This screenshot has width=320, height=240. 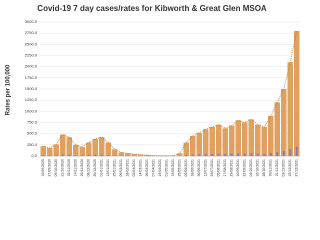 I want to click on x-tick-label: 07/04/2021, so click(x=154, y=168).